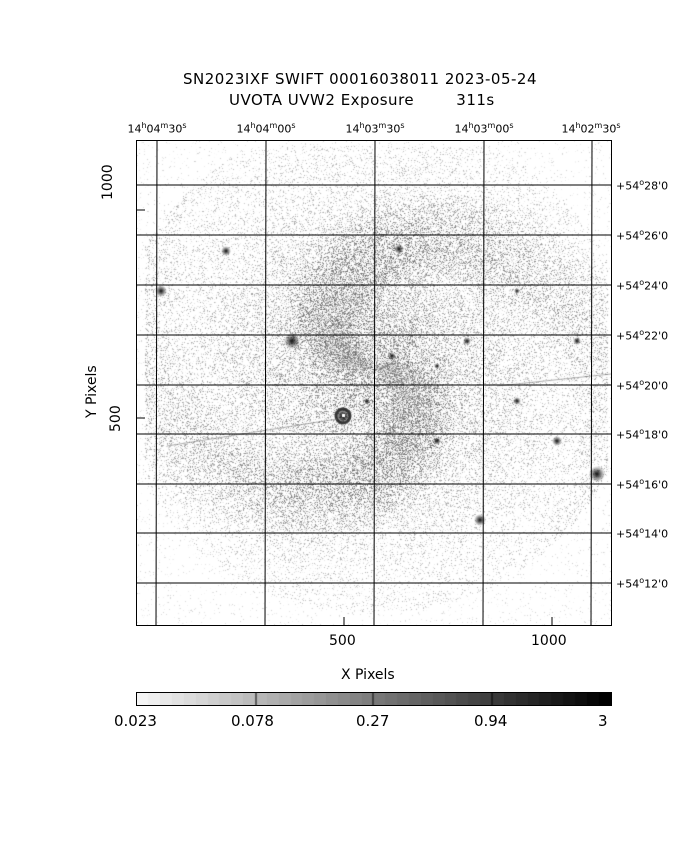 This screenshot has height=850, width=680. Describe the element at coordinates (373, 721) in the screenshot. I see `colorbar-label-3: 0.27` at that location.